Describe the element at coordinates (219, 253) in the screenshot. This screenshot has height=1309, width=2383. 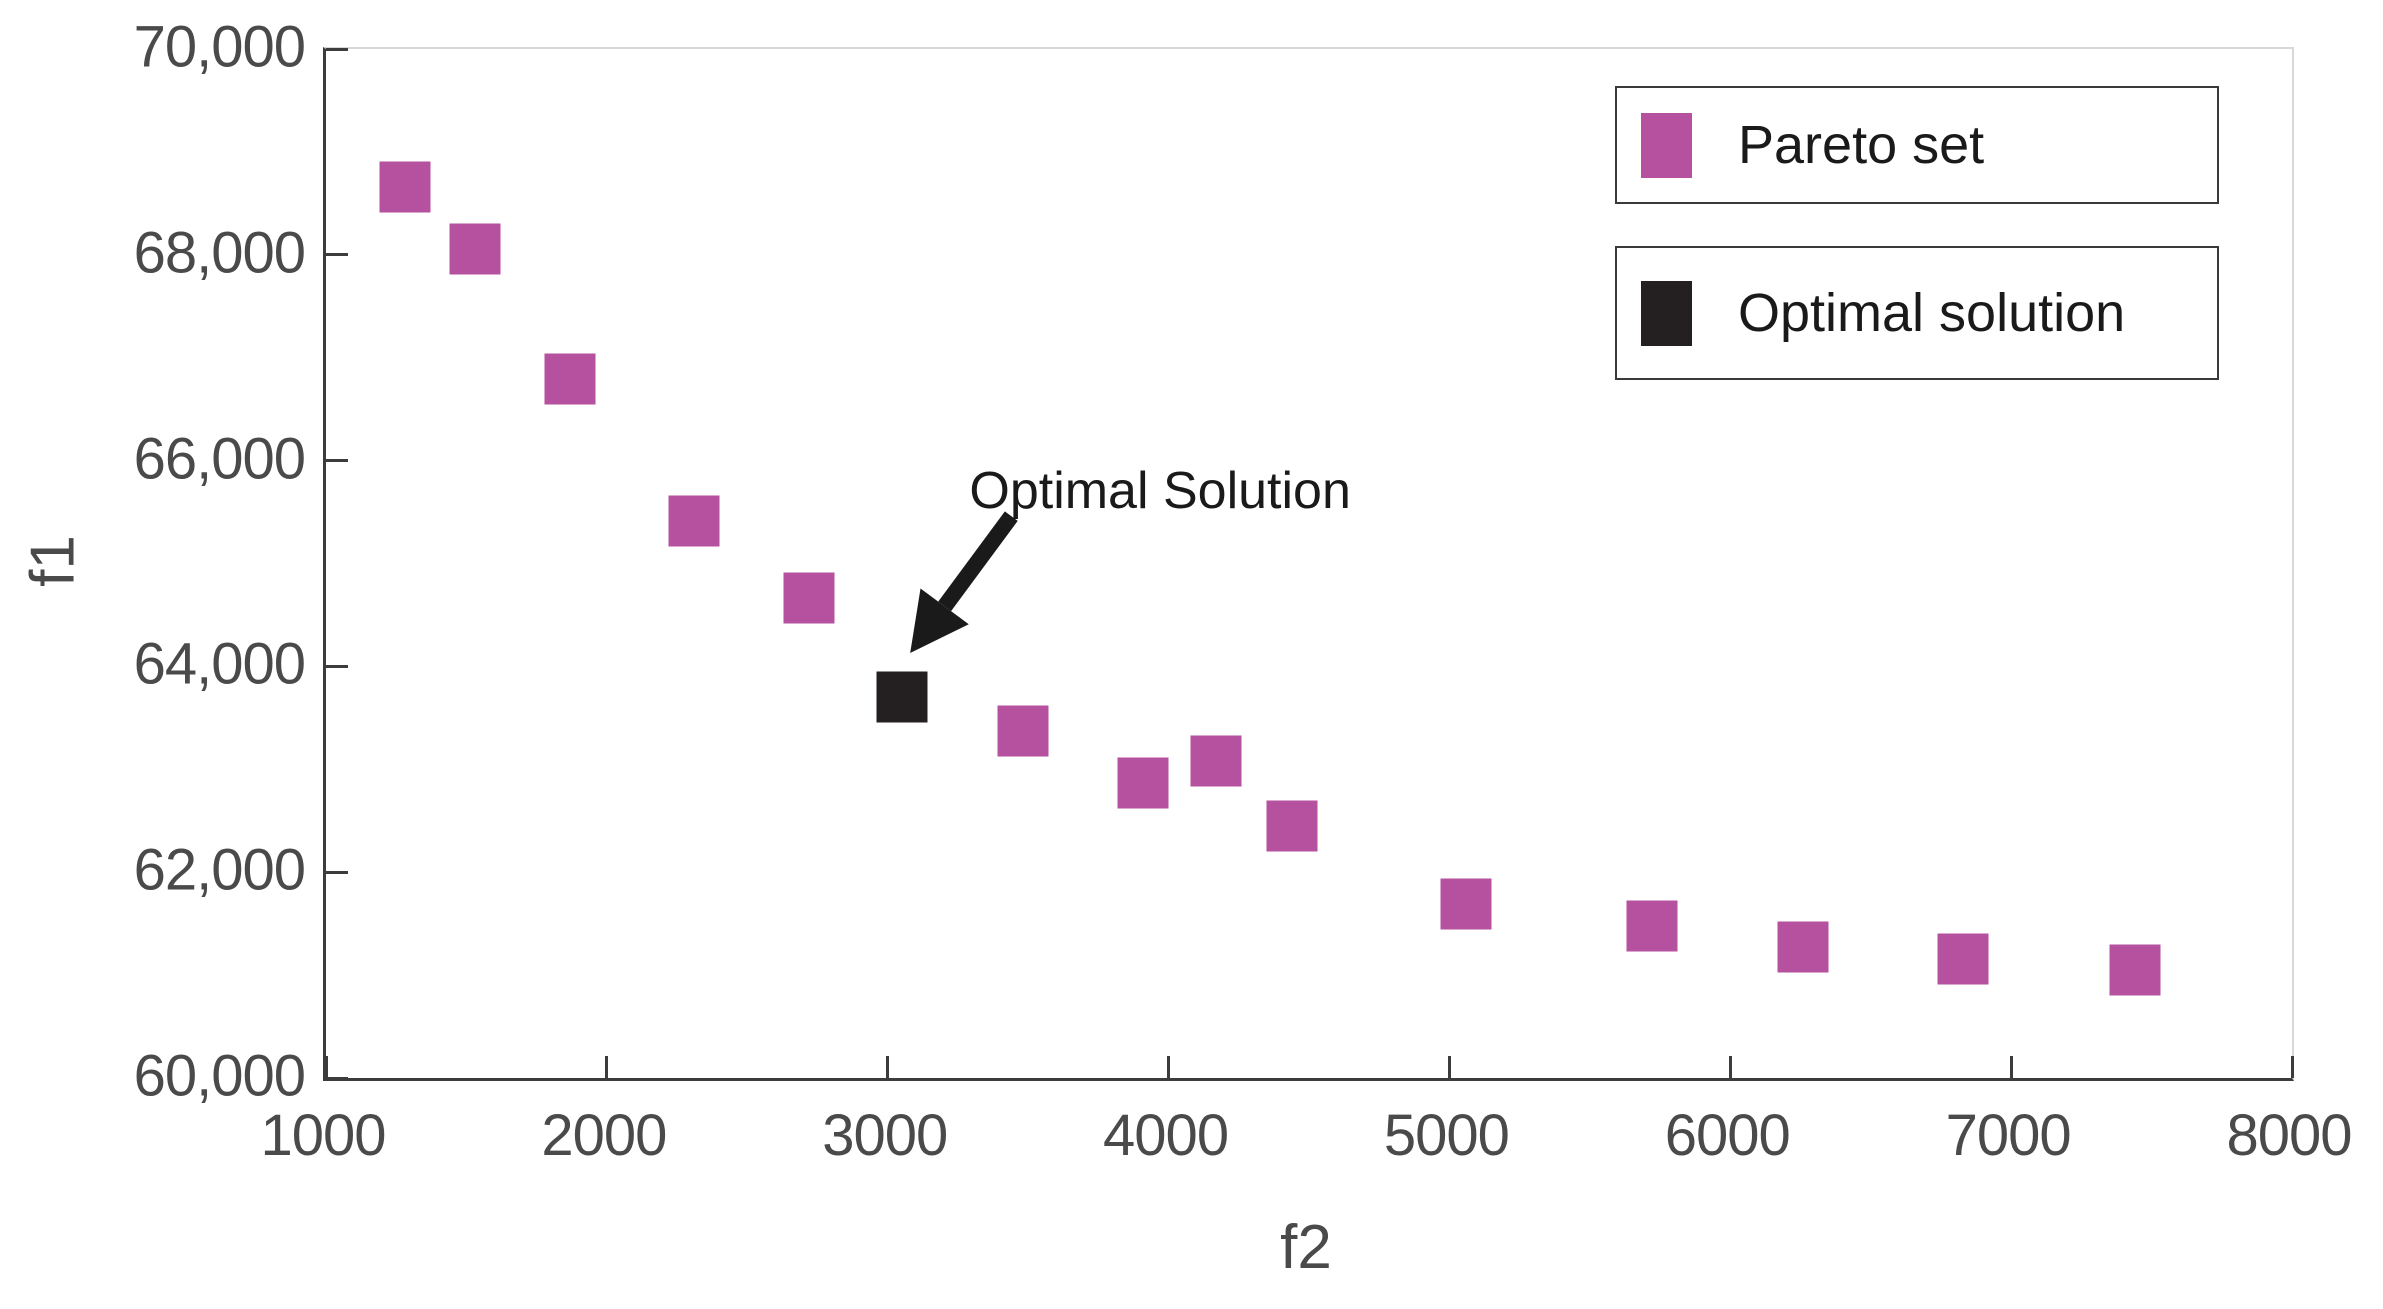
I see `y-tick-label: 68,000` at that location.